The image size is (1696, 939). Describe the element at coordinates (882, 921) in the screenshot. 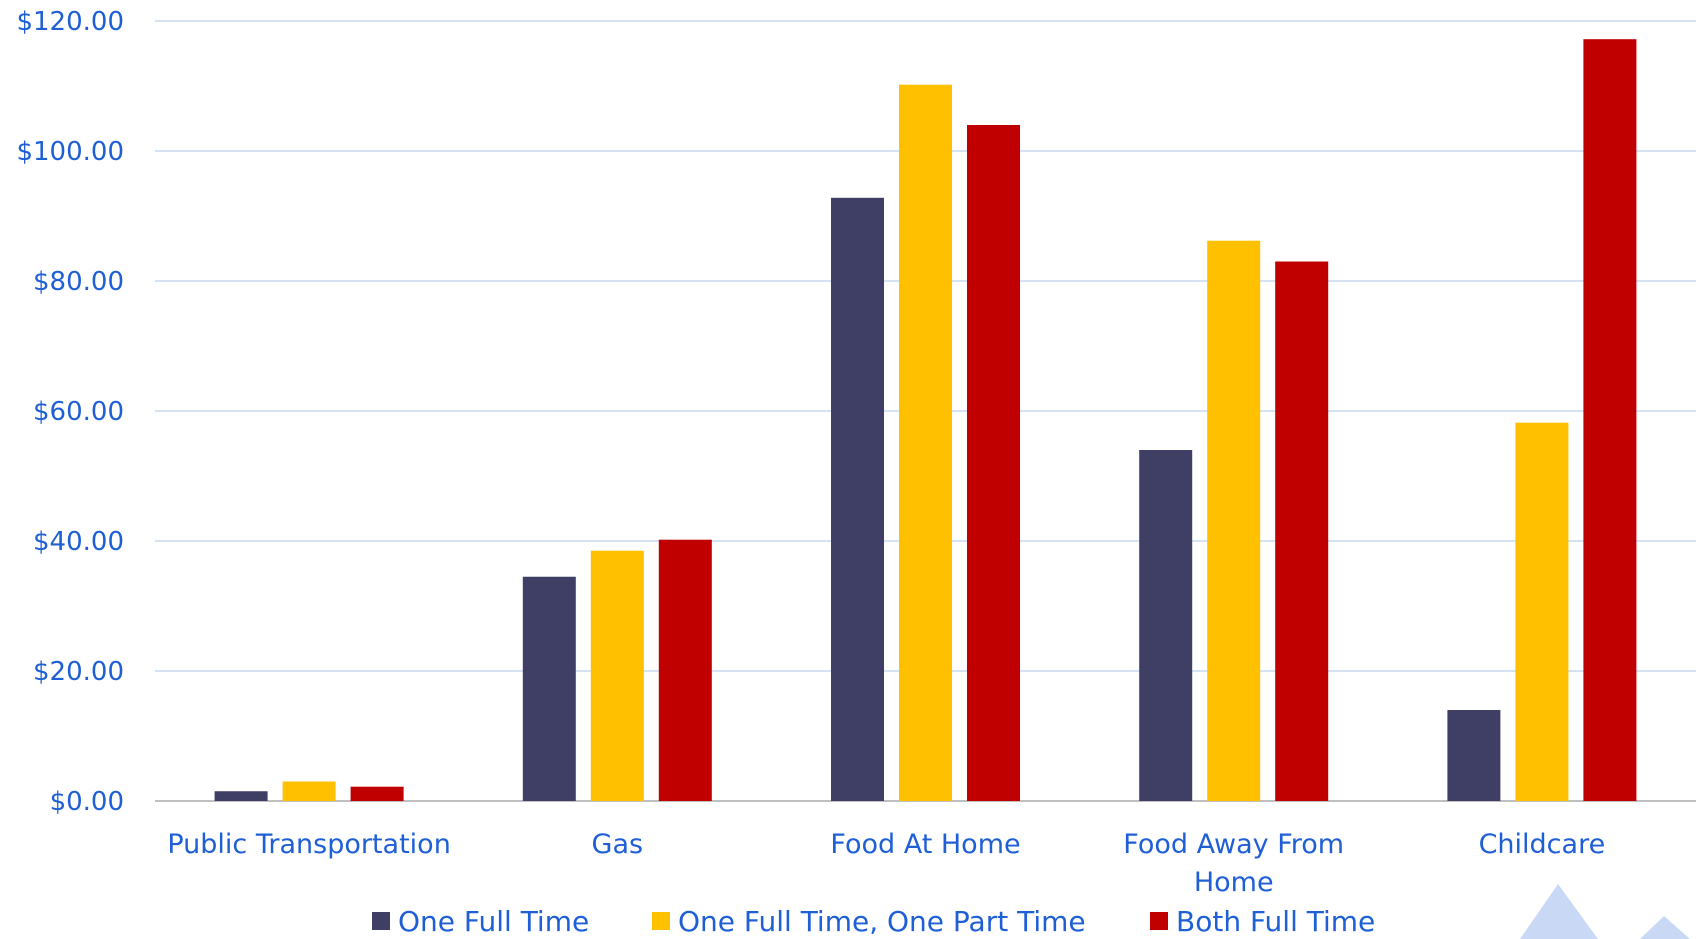

I see `legend-label: One Full Time, One Part Time` at that location.